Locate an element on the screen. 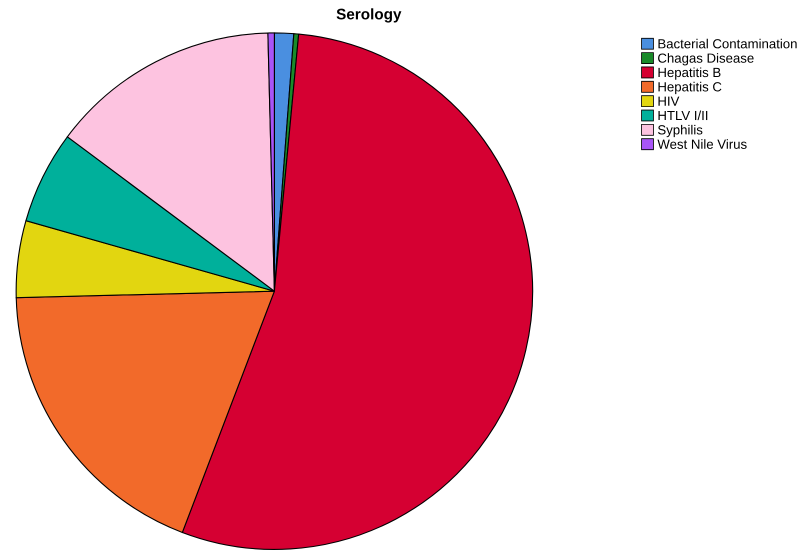 This screenshot has height=552, width=807. legend-label: HTLV I/II is located at coordinates (683, 115).